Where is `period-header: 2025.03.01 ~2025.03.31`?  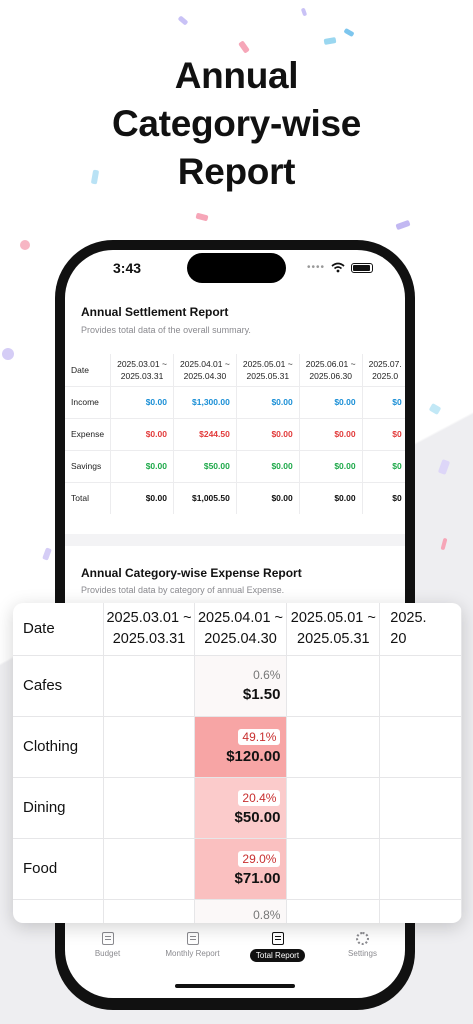
period-header: 2025.03.01 ~2025.03.31 is located at coordinates (142, 370).